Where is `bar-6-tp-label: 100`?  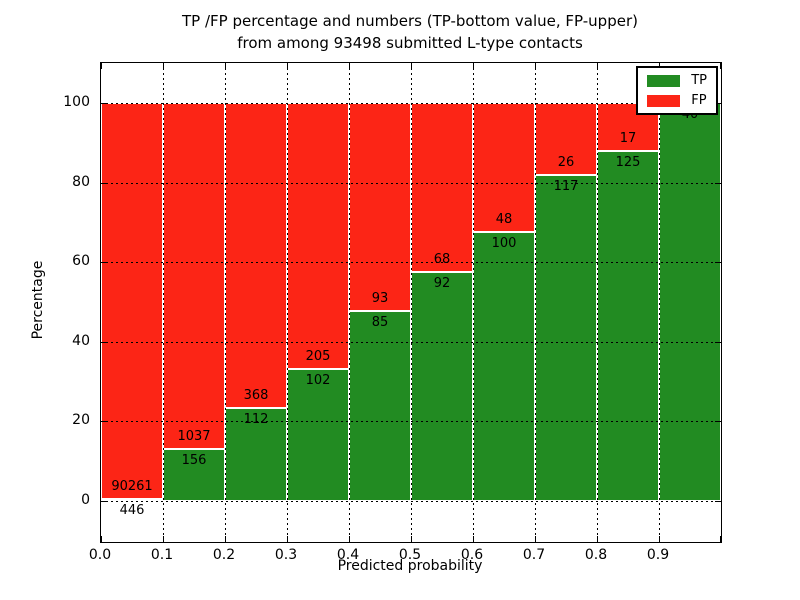 bar-6-tp-label: 100 is located at coordinates (504, 244).